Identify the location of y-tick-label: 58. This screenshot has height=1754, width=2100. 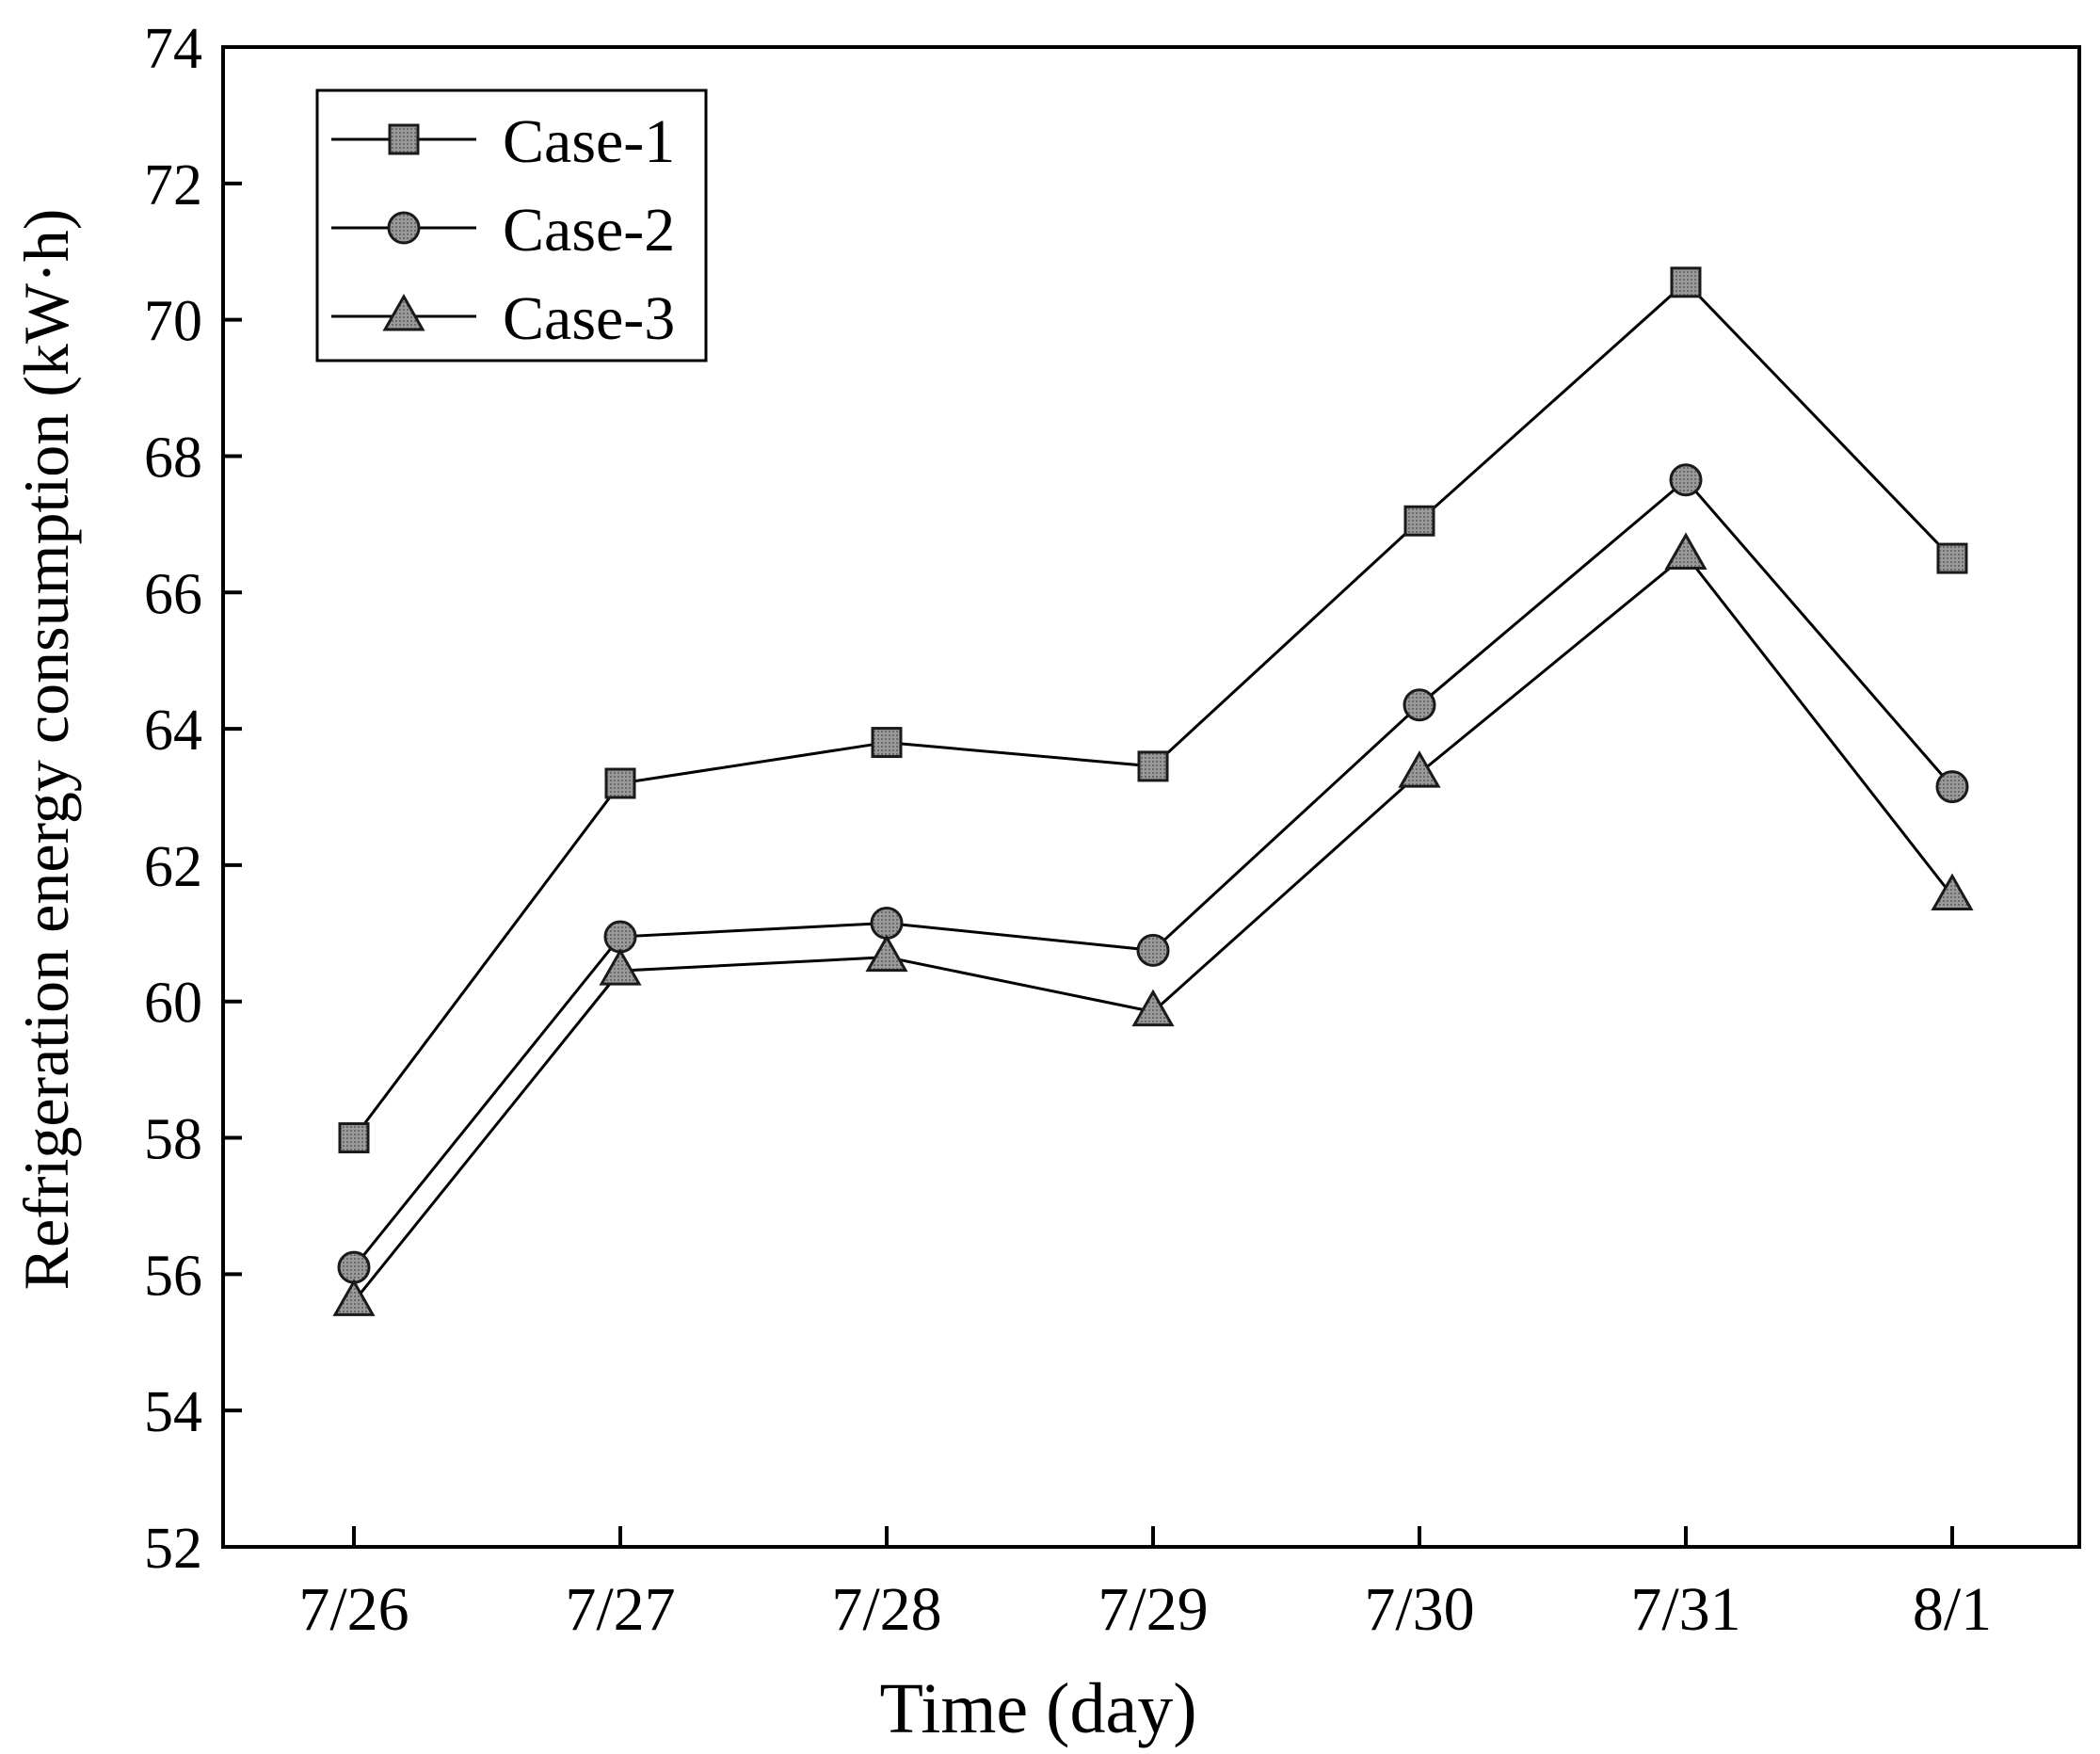
(173, 1140).